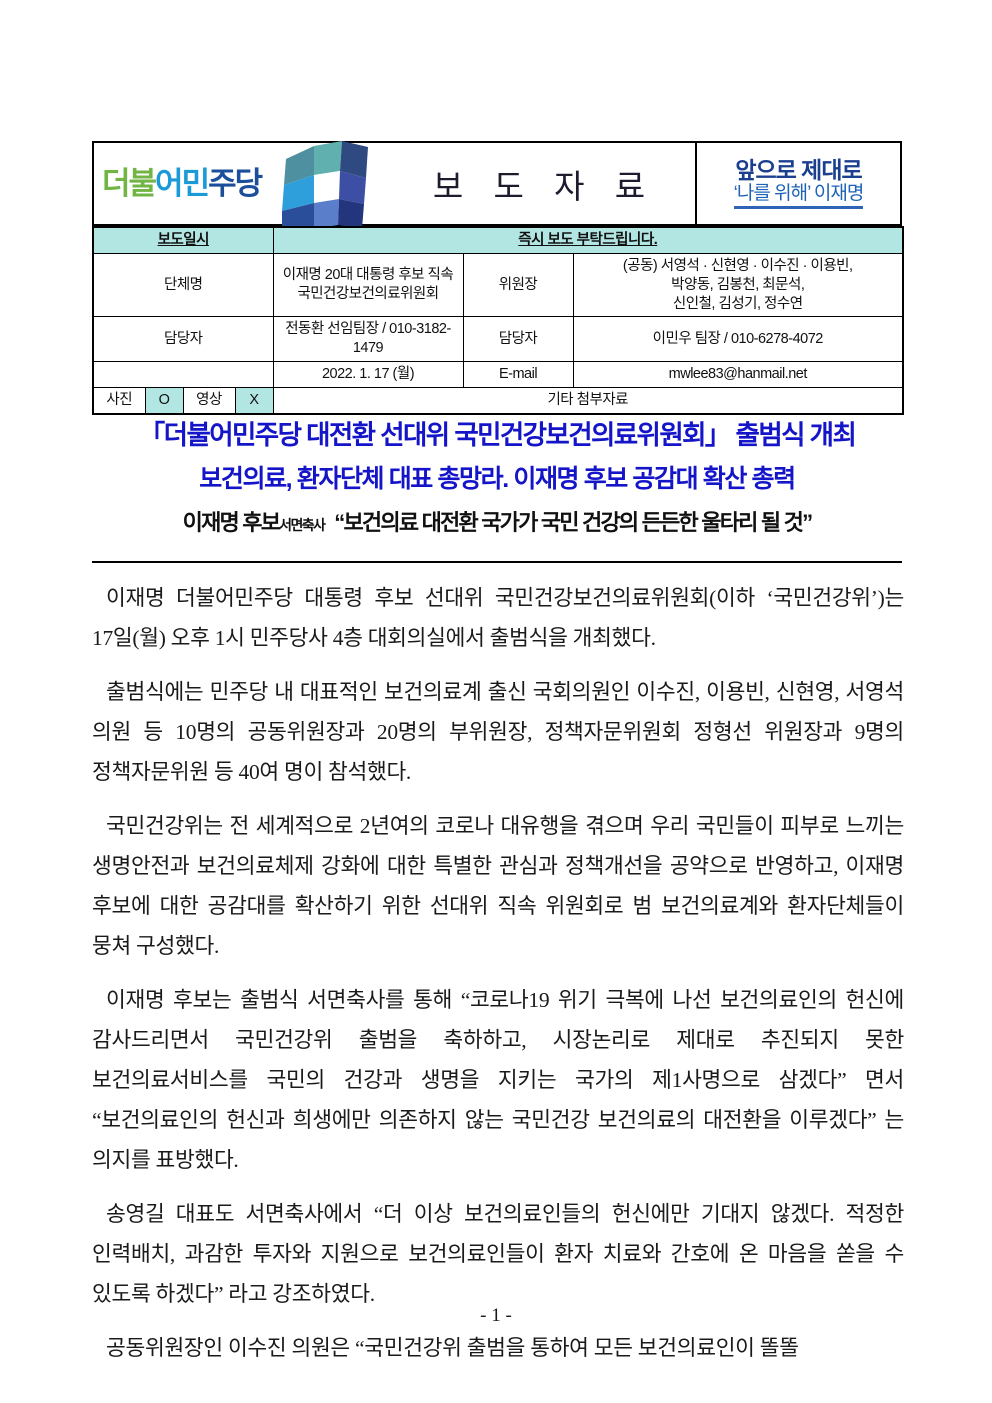 This screenshot has width=992, height=1403. What do you see at coordinates (573, 522) in the screenshot?
I see `headline-tertiary-quote: “보건의료 대전환 국가가 국민 건강의 든든한 울타리 될 것”` at bounding box center [573, 522].